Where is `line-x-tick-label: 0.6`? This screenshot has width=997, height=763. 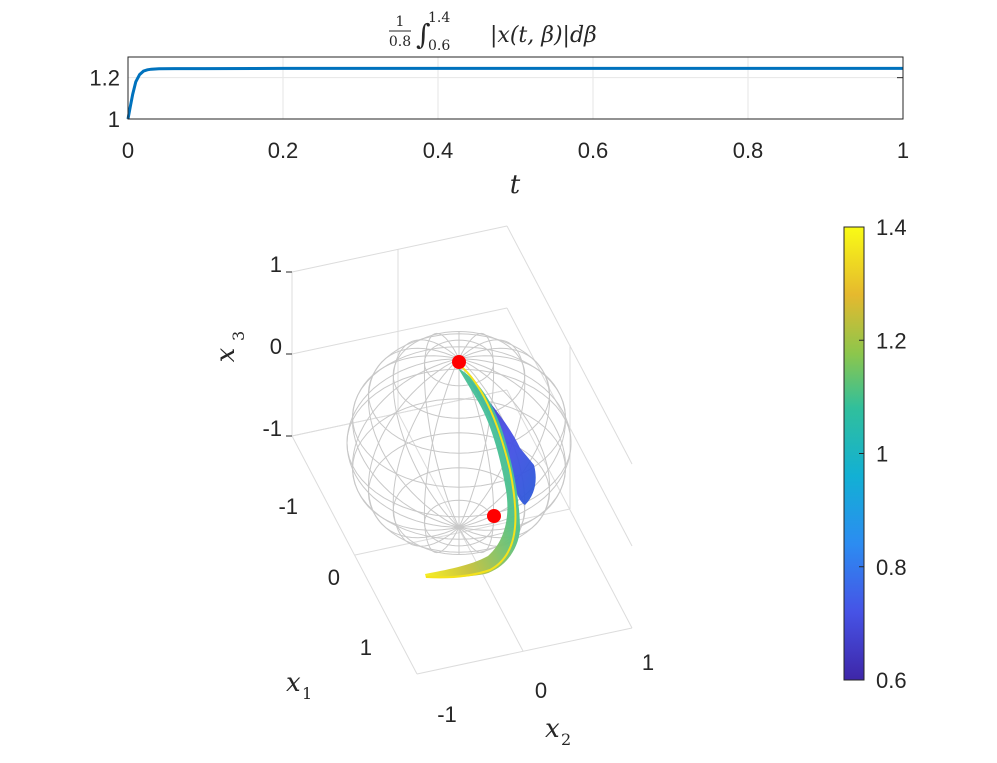
line-x-tick-label: 0.6 is located at coordinates (593, 150).